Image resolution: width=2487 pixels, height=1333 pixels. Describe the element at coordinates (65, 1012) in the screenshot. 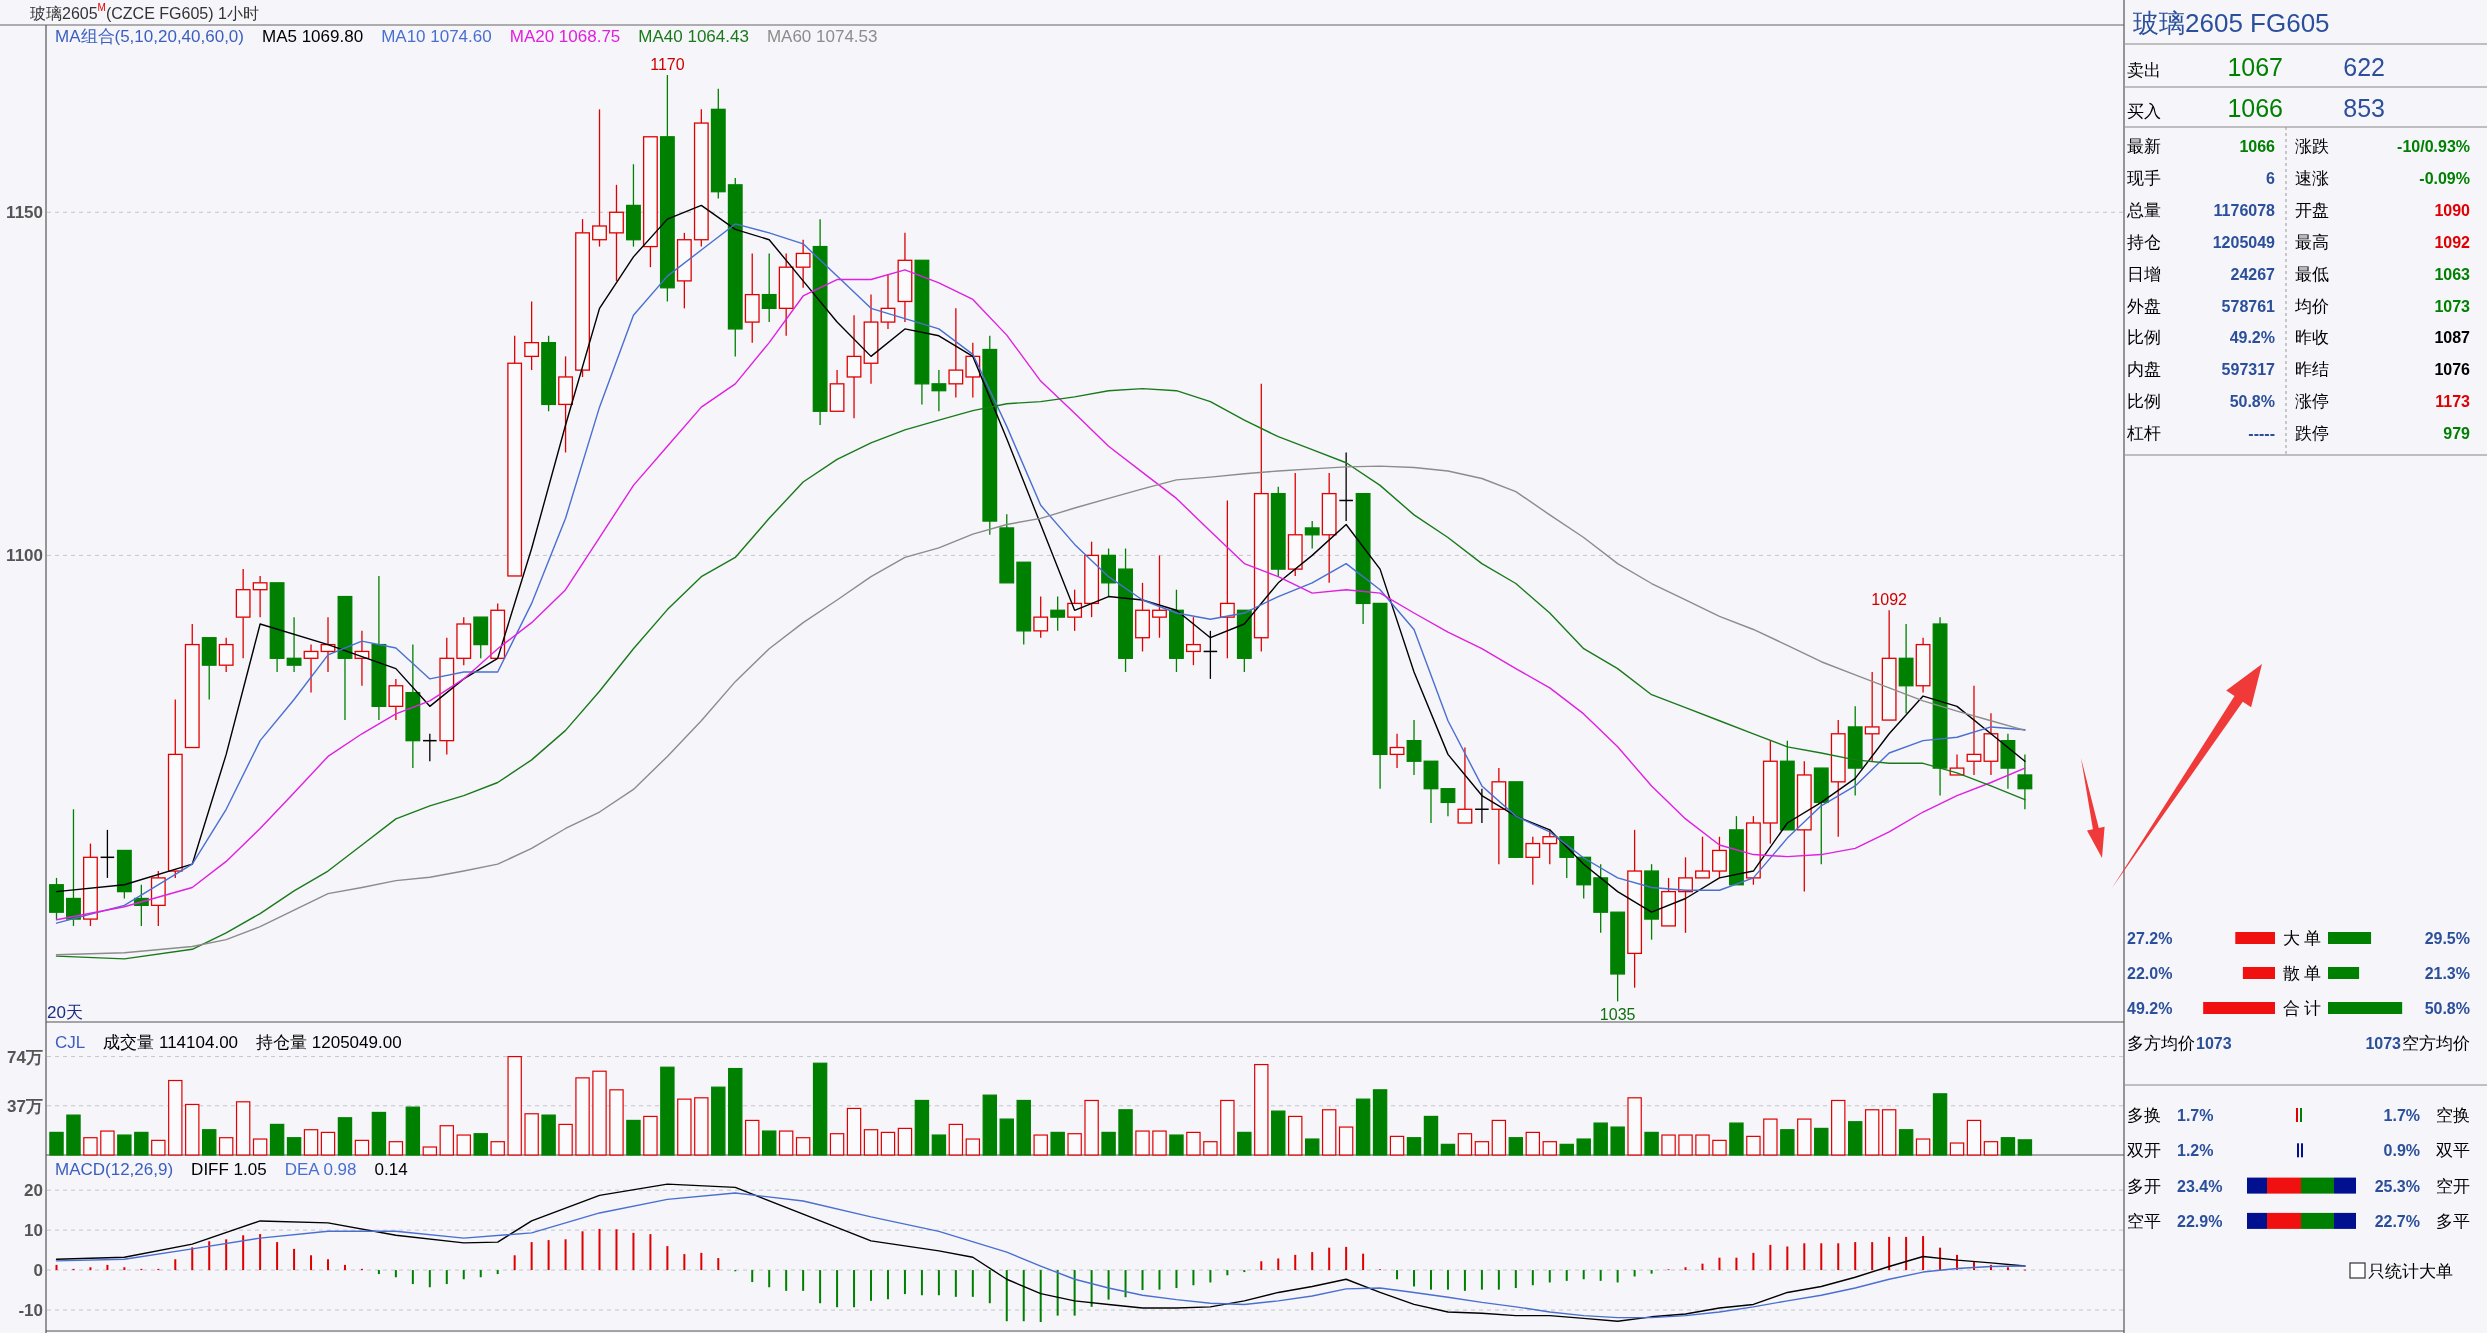

I see `annotation: 20天` at that location.